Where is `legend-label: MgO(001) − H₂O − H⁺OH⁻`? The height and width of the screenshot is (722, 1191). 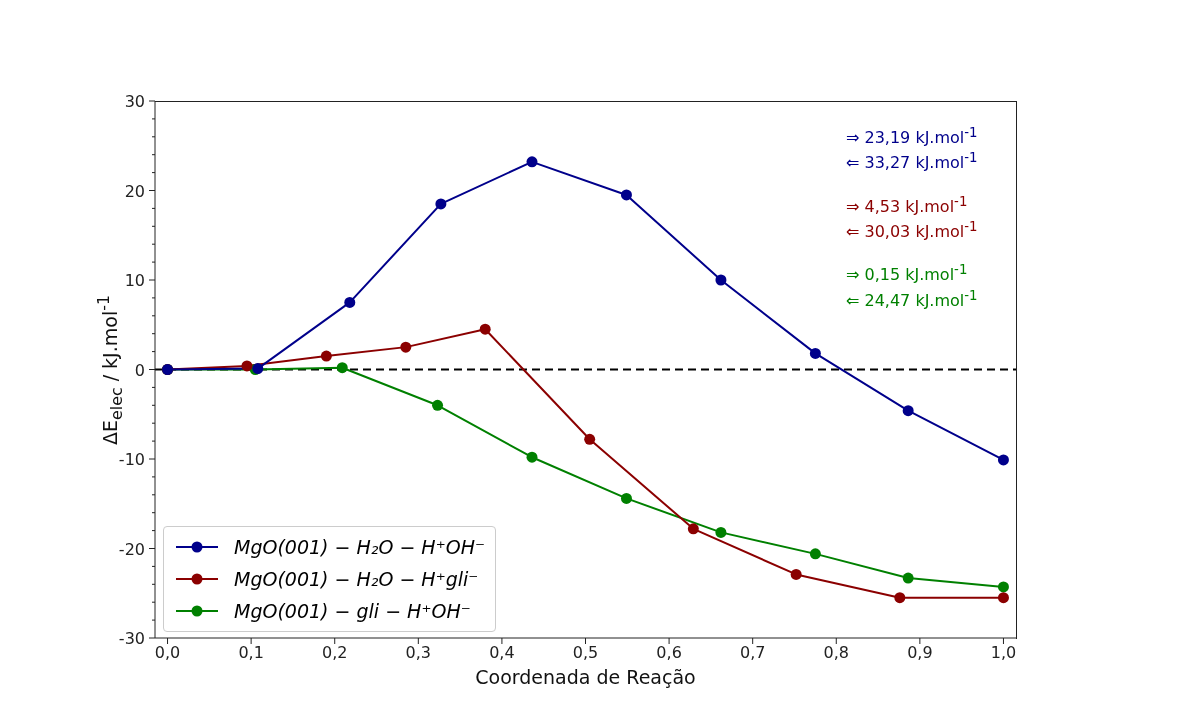 legend-label: MgO(001) − H₂O − H⁺OH⁻ is located at coordinates (359, 547).